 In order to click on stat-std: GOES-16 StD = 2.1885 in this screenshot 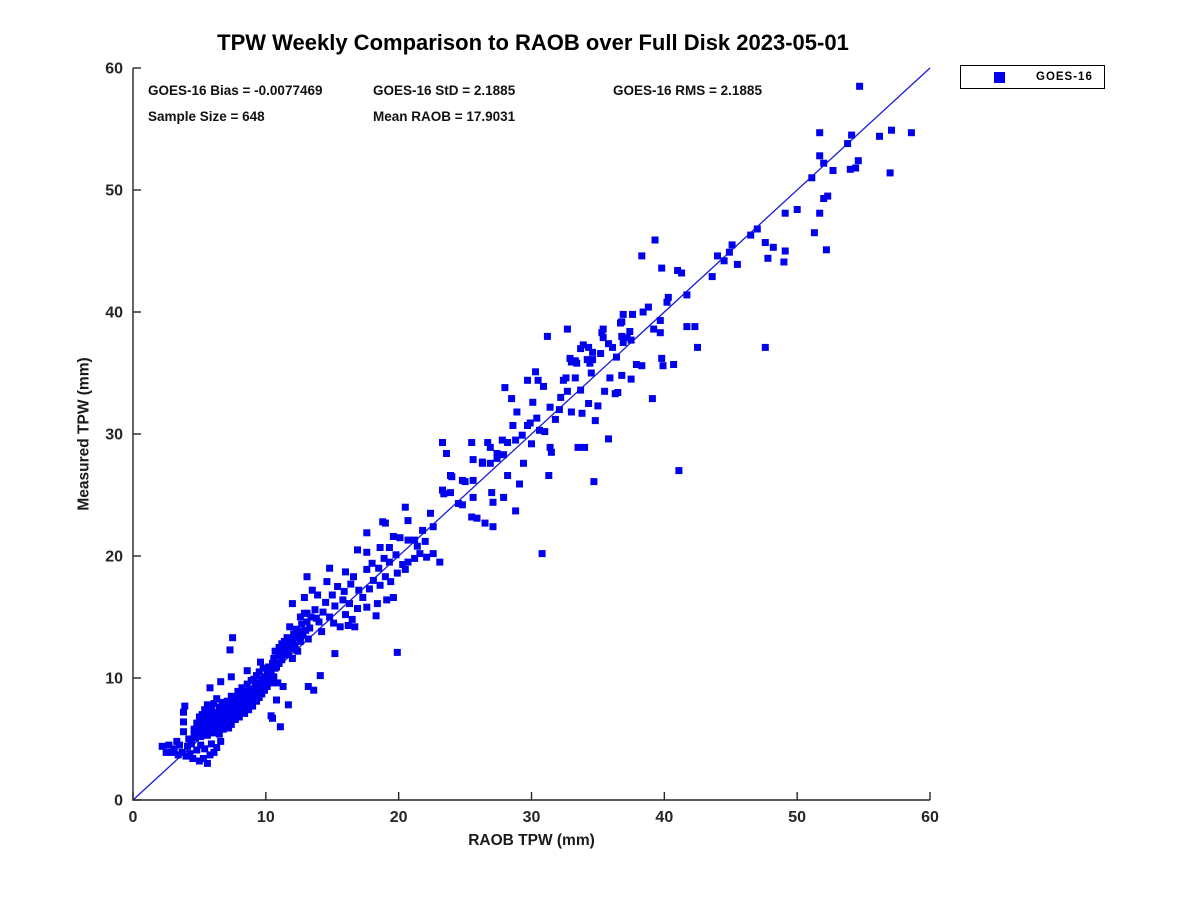, I will do `click(444, 90)`.